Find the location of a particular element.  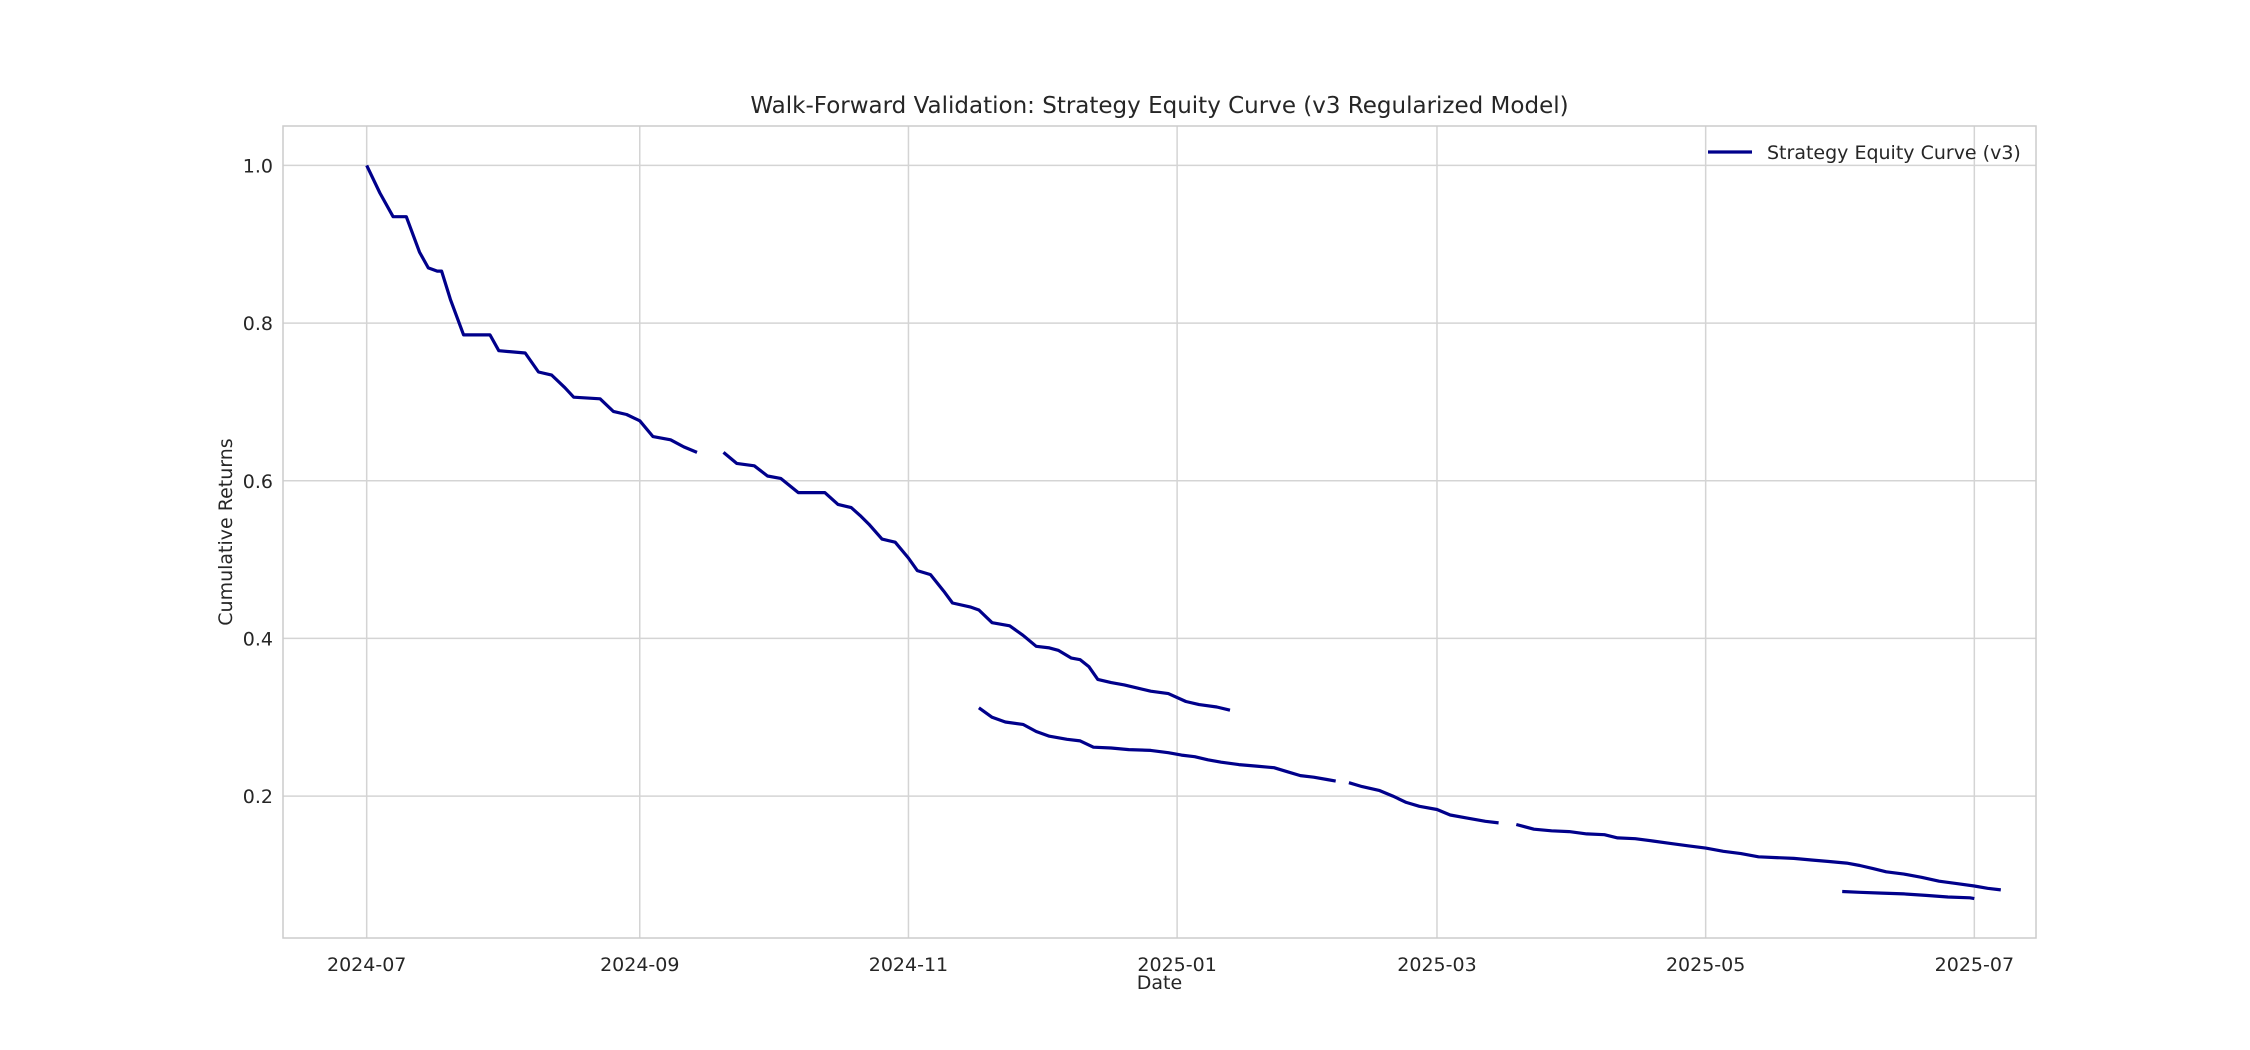

legend-label: Strategy Equity Curve (v3) is located at coordinates (1894, 153).